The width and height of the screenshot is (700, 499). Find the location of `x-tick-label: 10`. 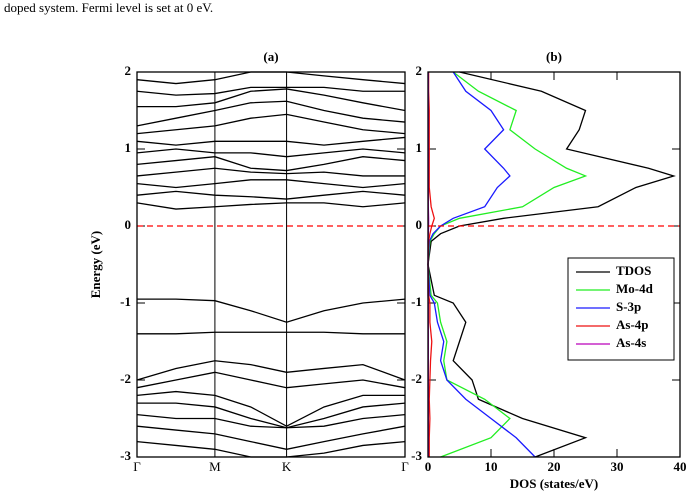

x-tick-label: 10 is located at coordinates (491, 466).